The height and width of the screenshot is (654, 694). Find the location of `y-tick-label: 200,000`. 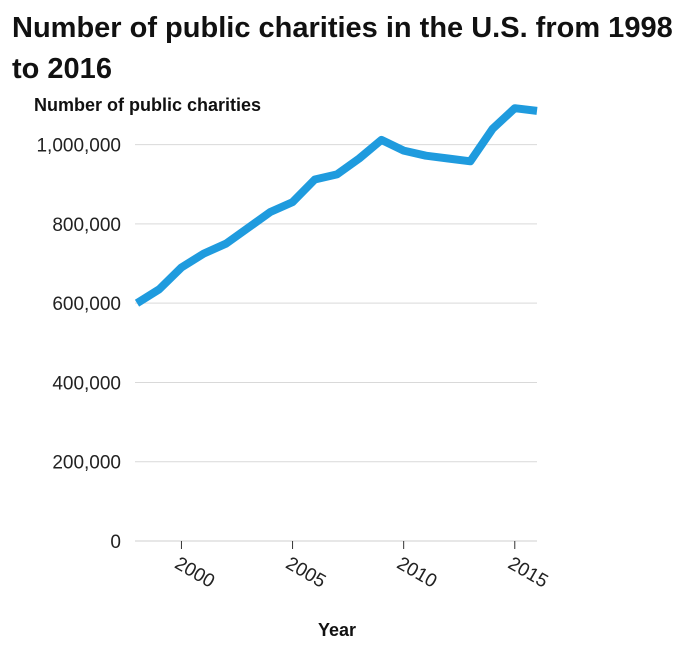

y-tick-label: 200,000 is located at coordinates (86, 463).